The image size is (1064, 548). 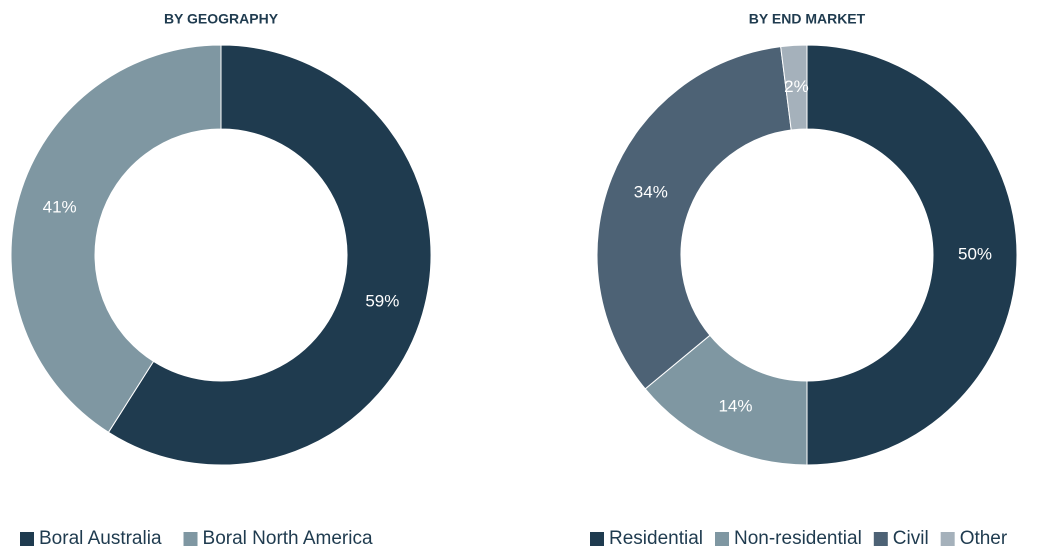 I want to click on slice-label: 34%, so click(x=651, y=192).